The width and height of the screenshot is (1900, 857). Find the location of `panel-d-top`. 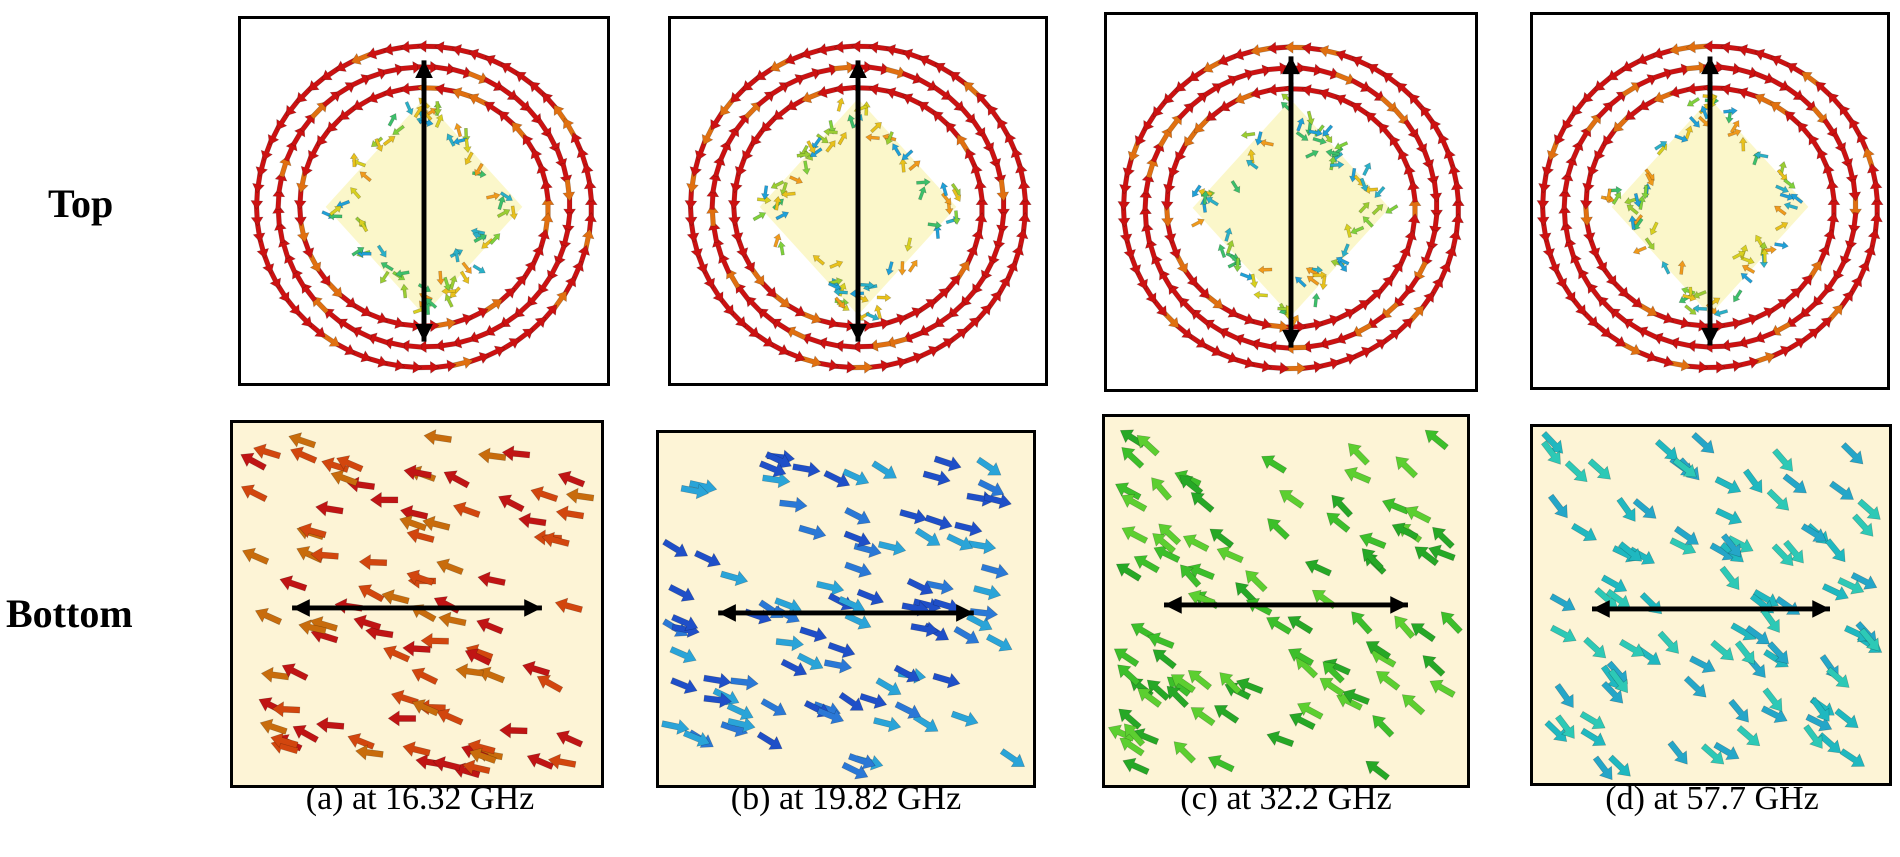

panel-d-top is located at coordinates (1710, 201).